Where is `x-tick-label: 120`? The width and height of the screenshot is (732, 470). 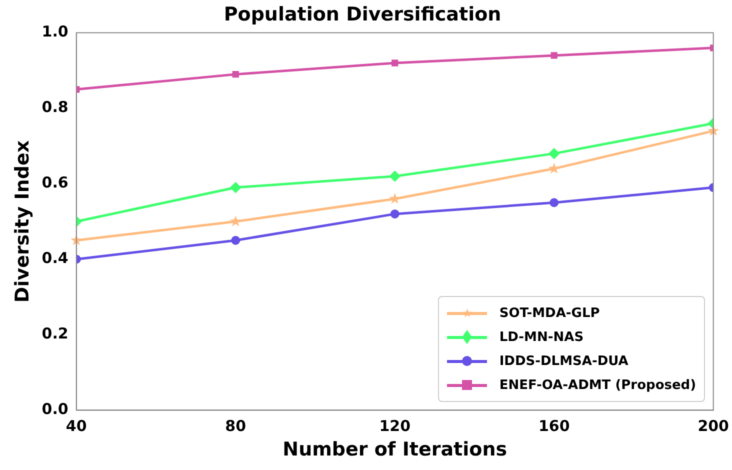 x-tick-label: 120 is located at coordinates (395, 426).